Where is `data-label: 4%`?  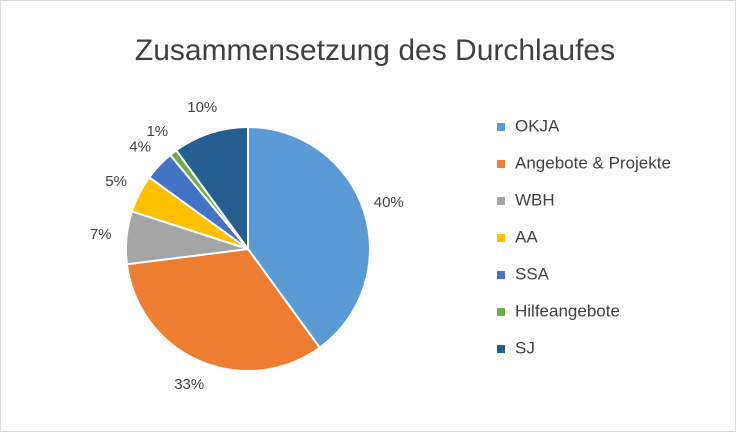
data-label: 4% is located at coordinates (140, 147).